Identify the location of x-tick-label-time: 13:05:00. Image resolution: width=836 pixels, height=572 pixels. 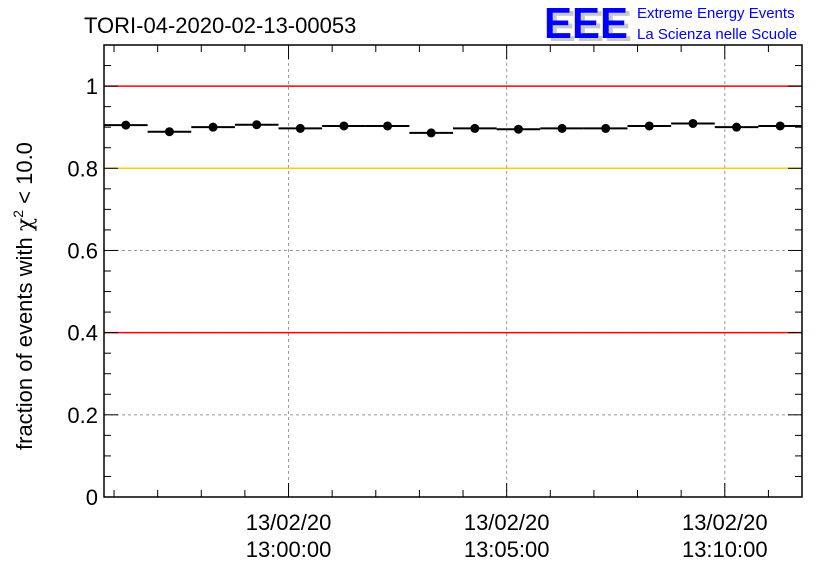
(507, 549).